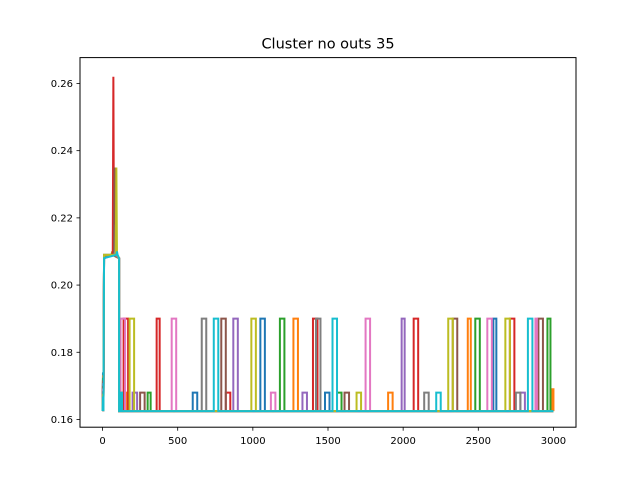 The image size is (640, 484). What do you see at coordinates (553, 441) in the screenshot?
I see `x-tick-label: 3000` at bounding box center [553, 441].